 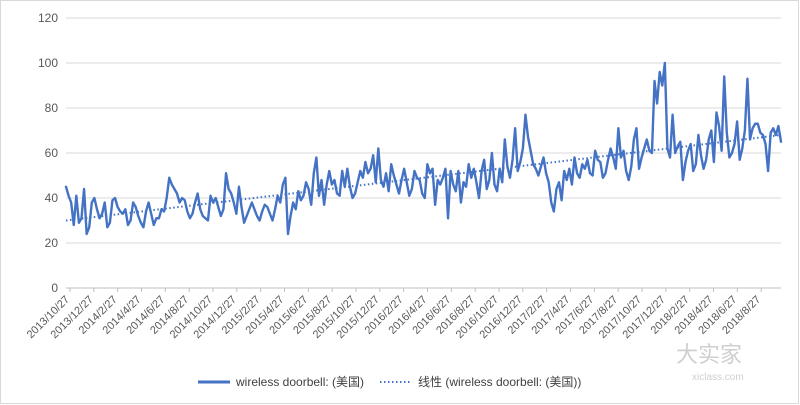 What do you see at coordinates (52, 198) in the screenshot?
I see `y-tick-label: 40` at bounding box center [52, 198].